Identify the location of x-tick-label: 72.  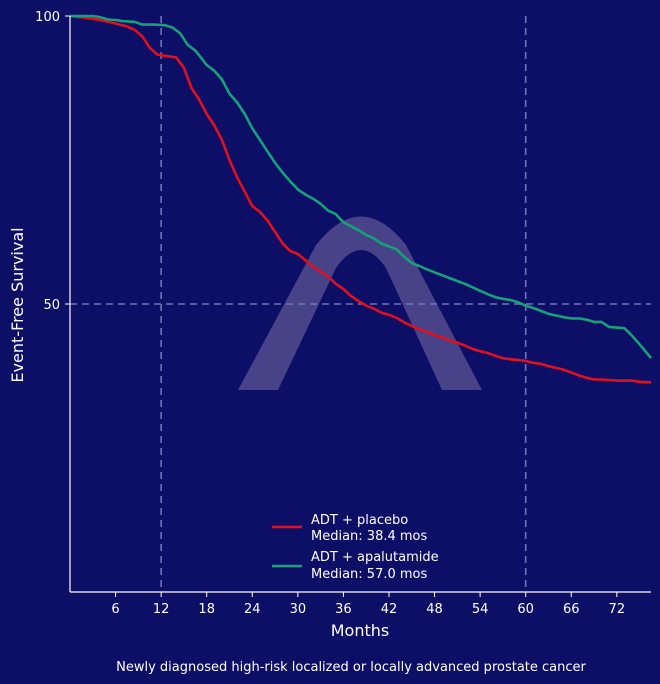
(617, 609).